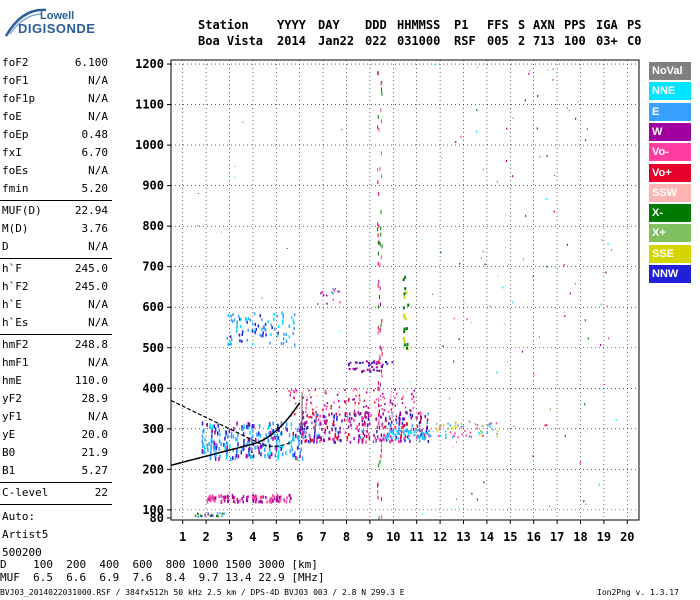 The height and width of the screenshot is (600, 700). What do you see at coordinates (182, 537) in the screenshot?
I see `x-tick-label: 1` at bounding box center [182, 537].